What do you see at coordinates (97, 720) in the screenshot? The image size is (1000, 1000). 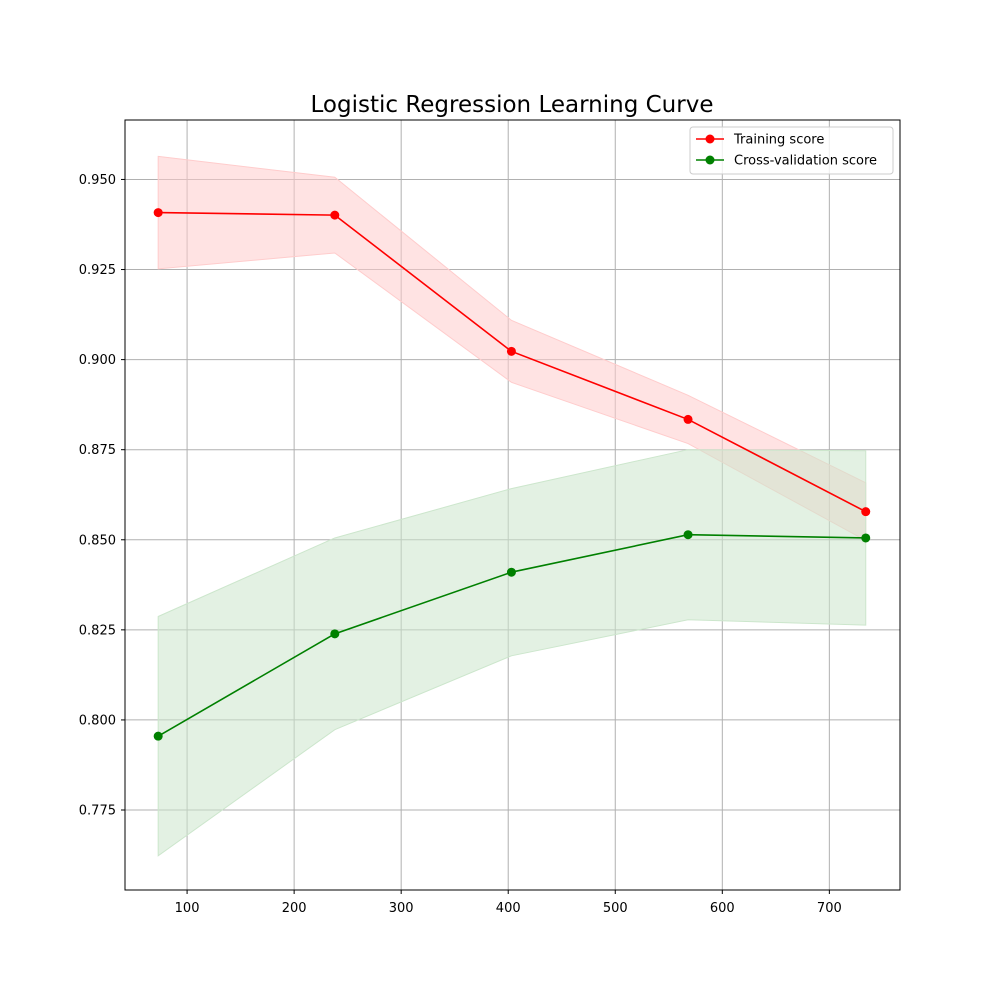 I see `y-tick-label: 0.800` at bounding box center [97, 720].